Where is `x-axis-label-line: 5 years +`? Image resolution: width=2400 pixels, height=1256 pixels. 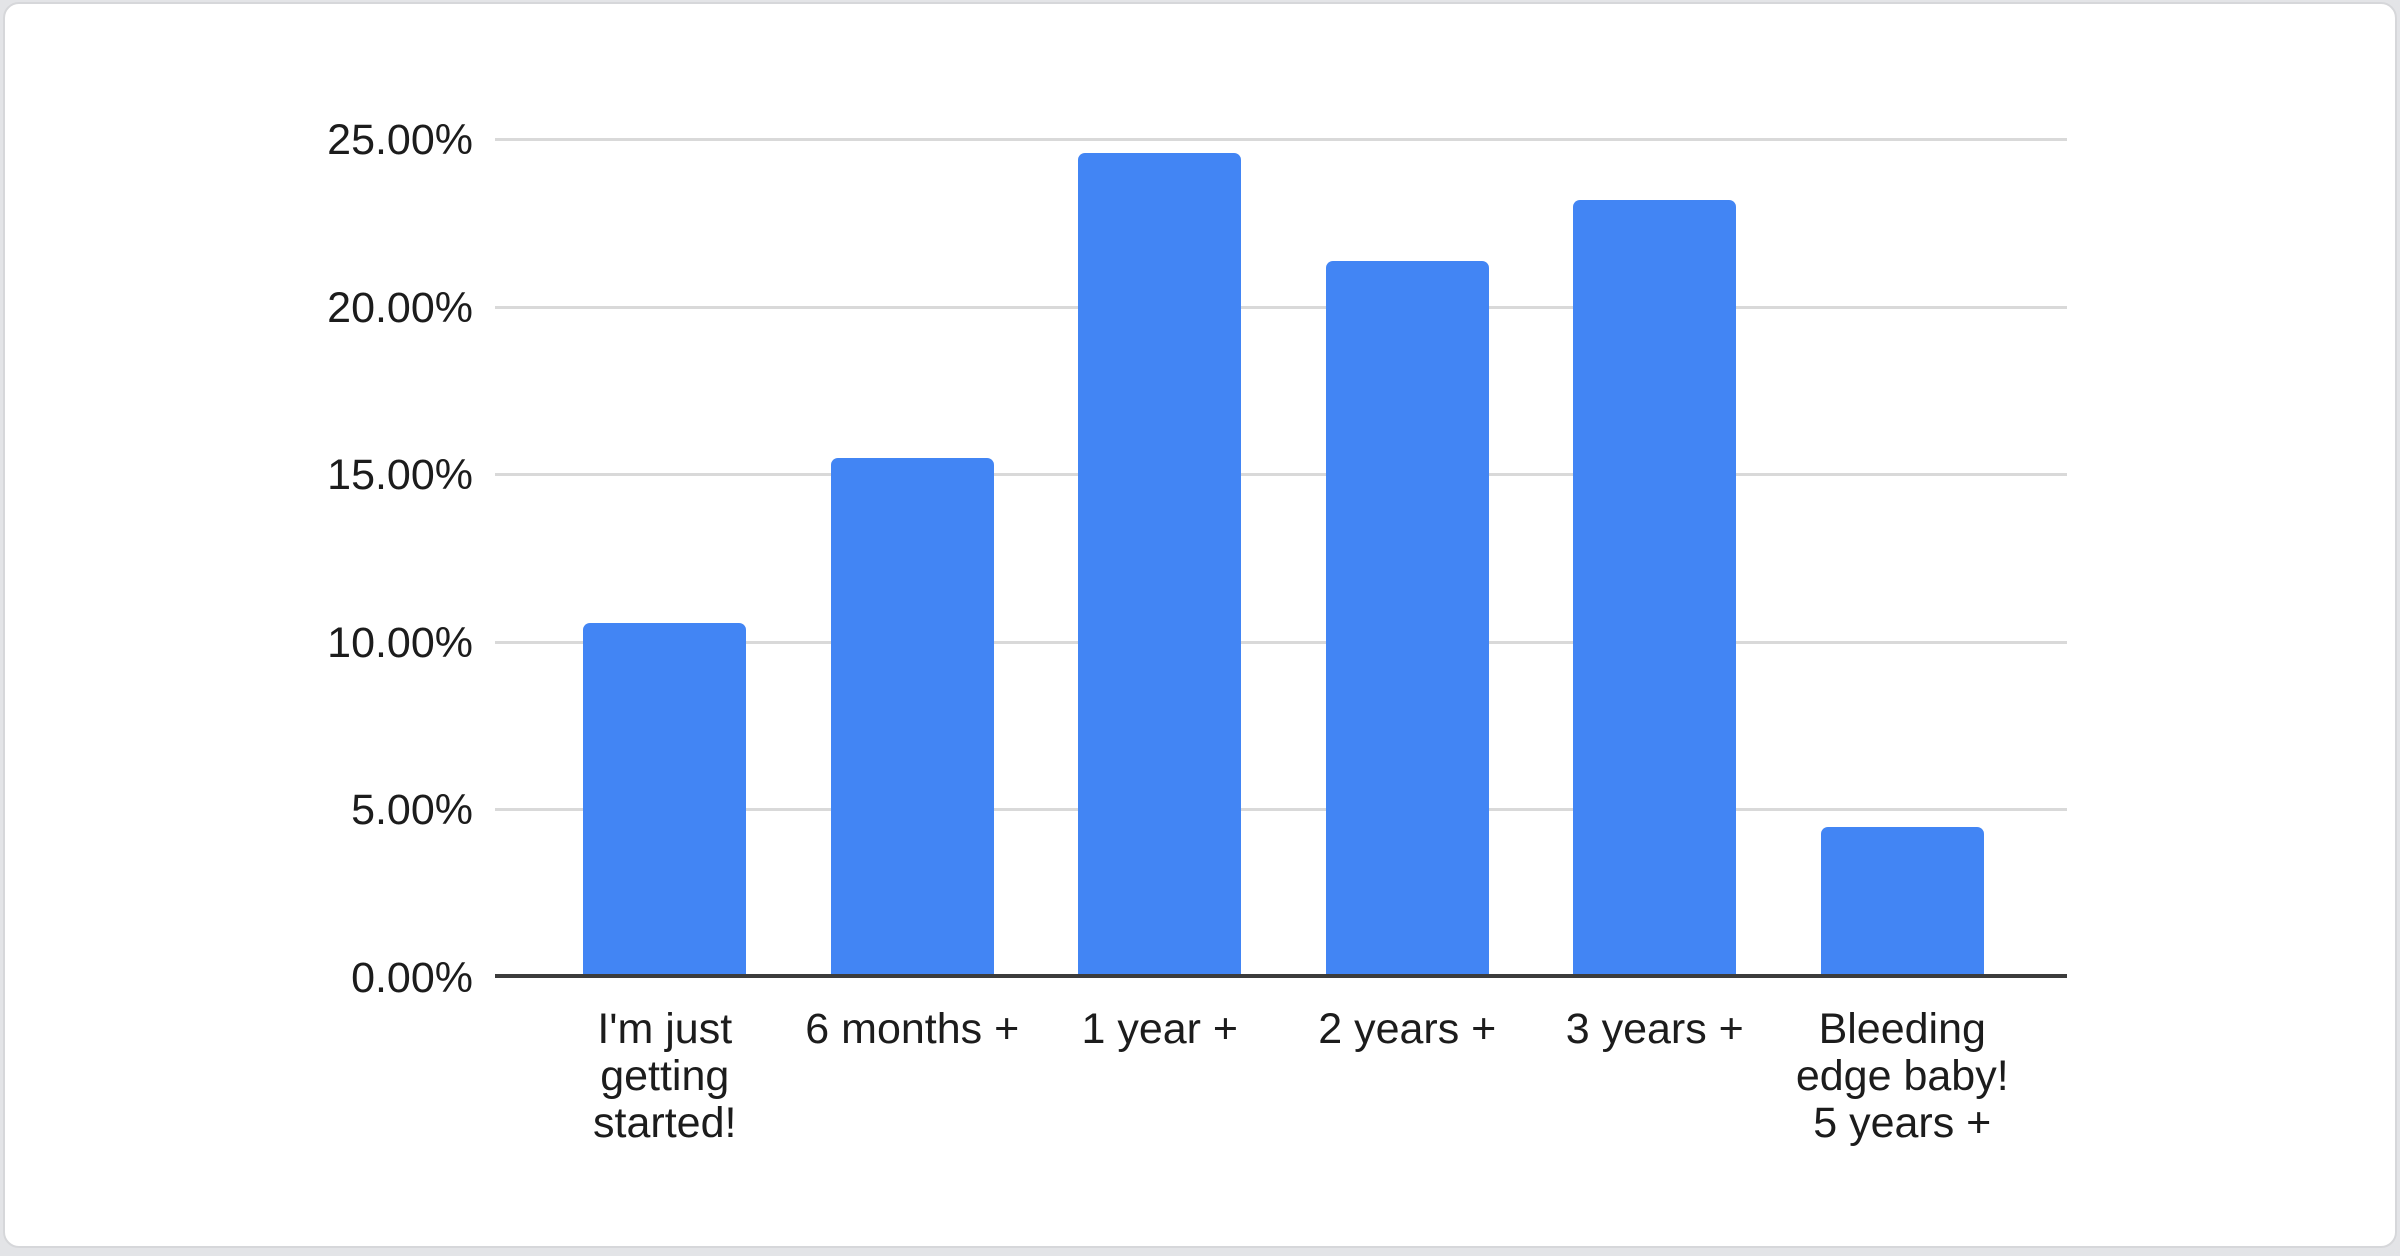
x-axis-label-line: 5 years + is located at coordinates (1902, 1123).